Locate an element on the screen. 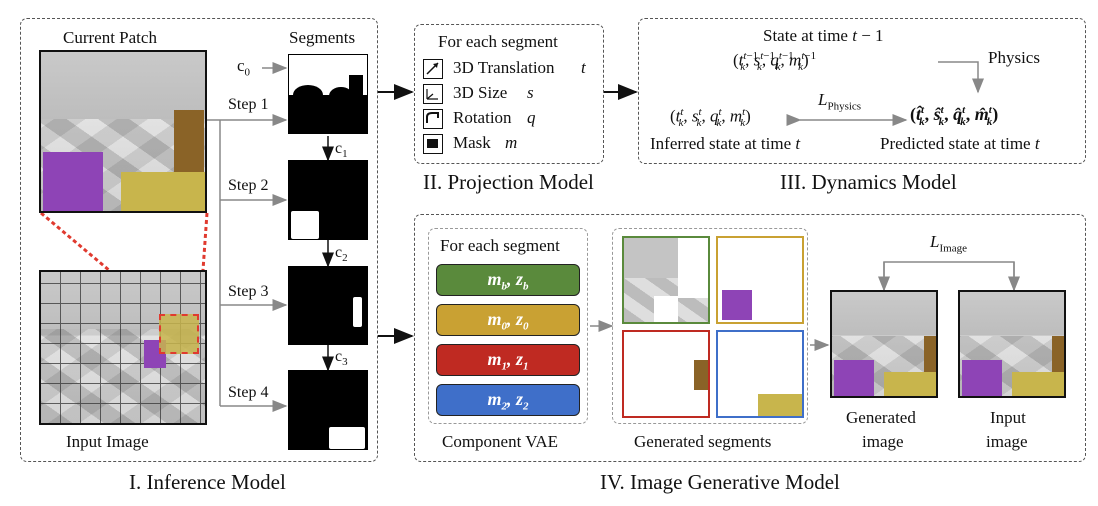 The width and height of the screenshot is (1098, 506). translation-arrow-icon is located at coordinates (433, 69).